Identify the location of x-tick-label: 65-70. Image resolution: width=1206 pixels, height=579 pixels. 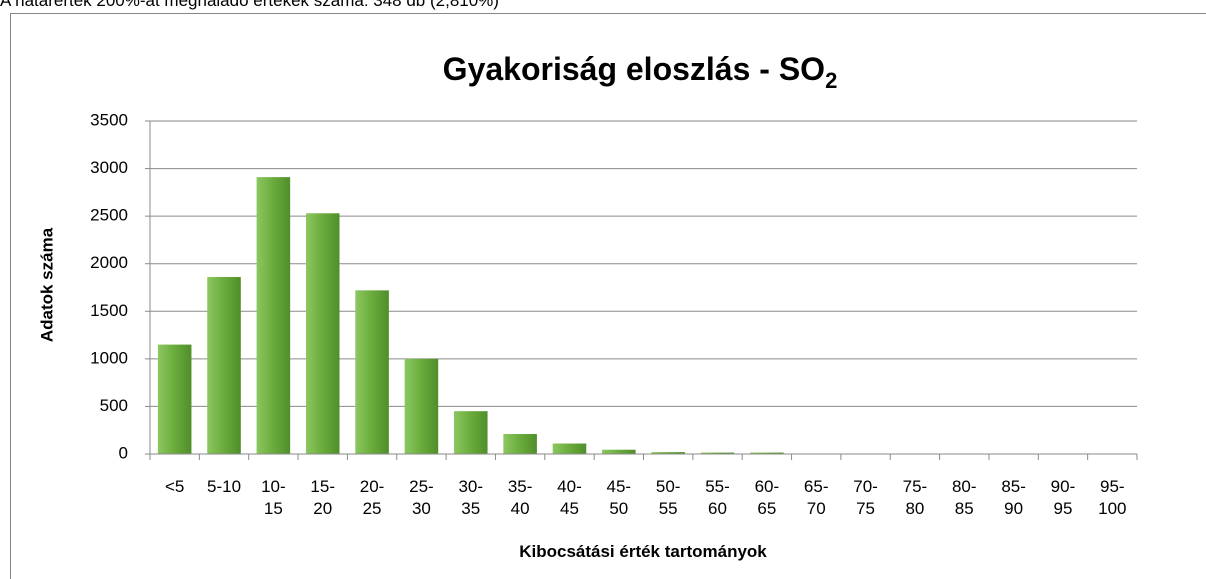
(816, 497).